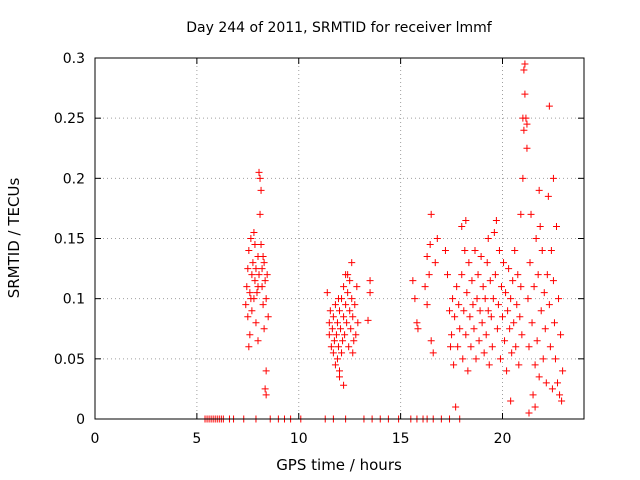 This screenshot has width=640, height=480. I want to click on y-tick-label: 0.3, so click(74, 59).